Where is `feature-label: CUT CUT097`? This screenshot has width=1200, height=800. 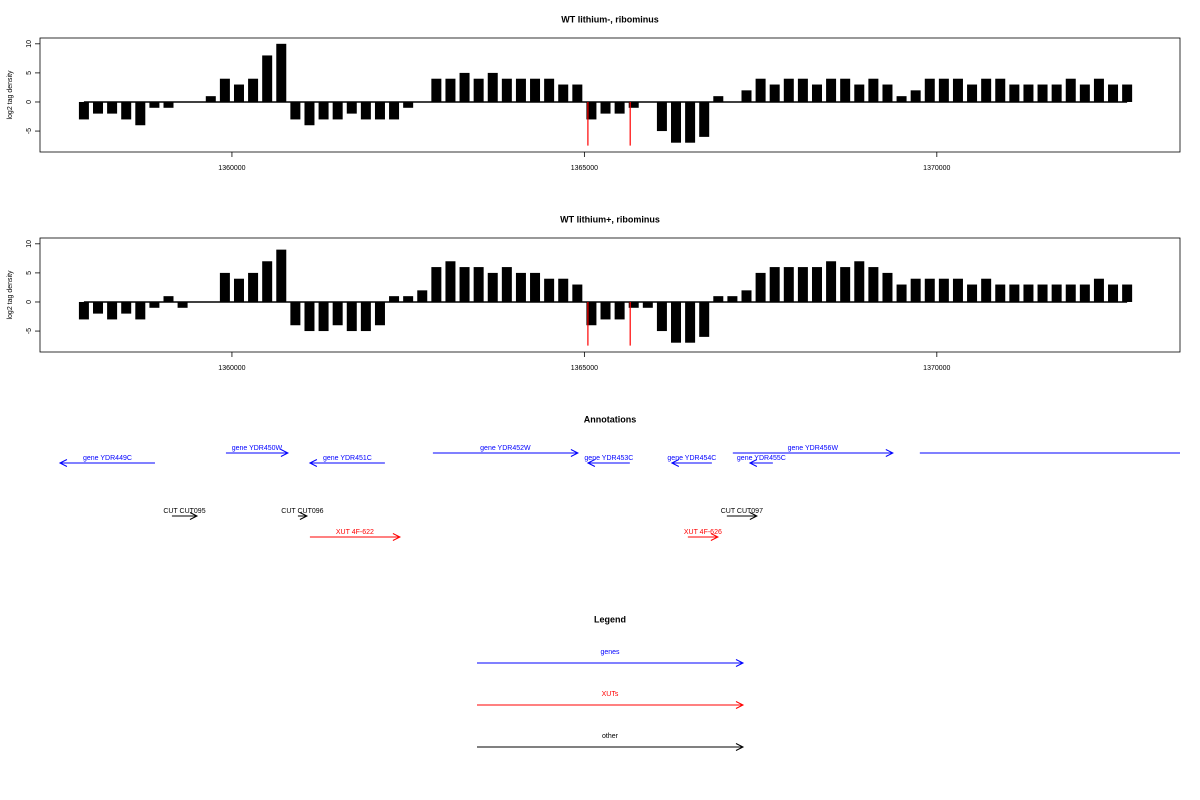 feature-label: CUT CUT097 is located at coordinates (742, 511).